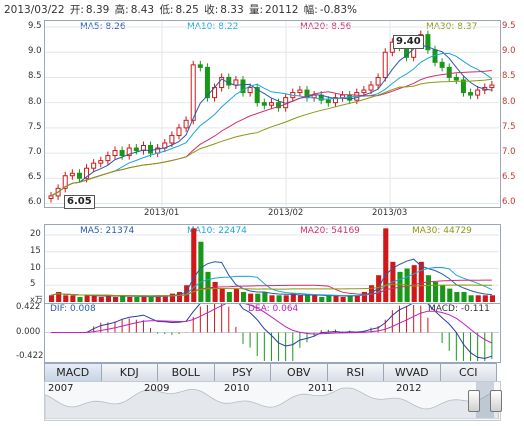  I want to click on vol-ma5-line, so click(271, 278).